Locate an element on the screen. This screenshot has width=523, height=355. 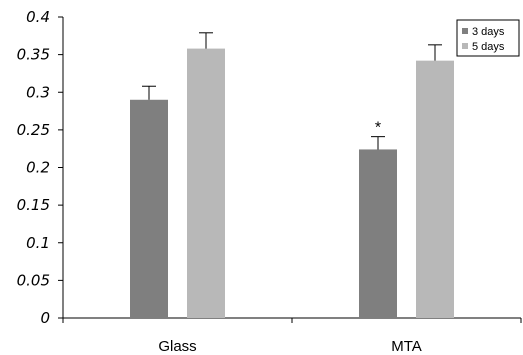
x-tick-label: MTA is located at coordinates (406, 346).